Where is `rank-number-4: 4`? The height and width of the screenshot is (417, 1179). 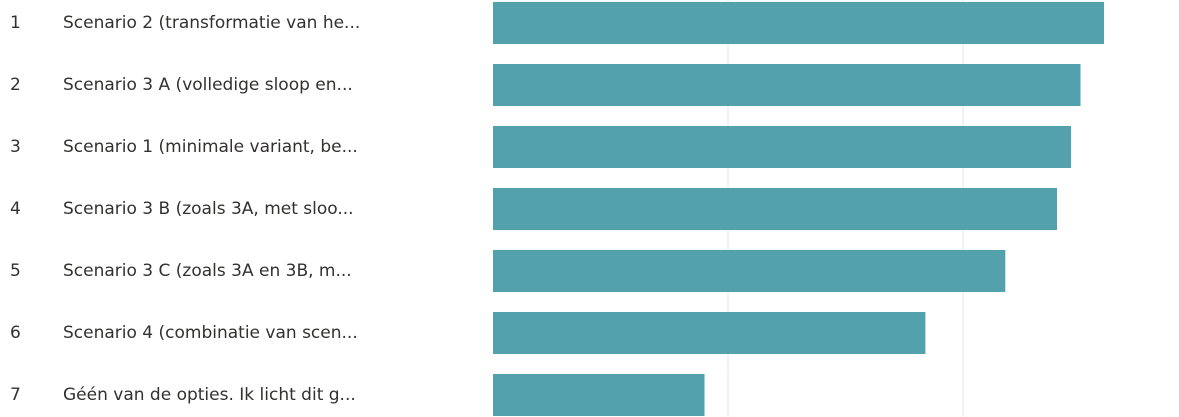 rank-number-4: 4 is located at coordinates (15, 209).